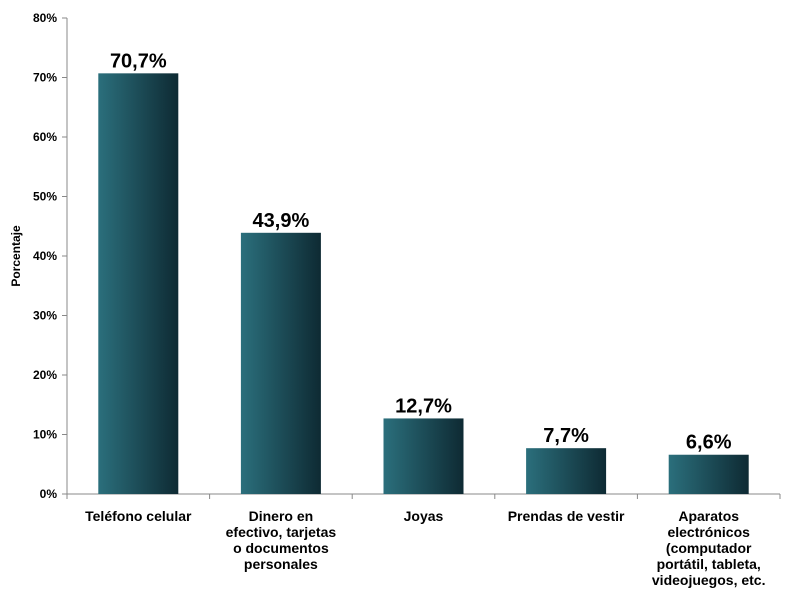 This screenshot has height=601, width=804. I want to click on data-label: 43,9%, so click(281, 221).